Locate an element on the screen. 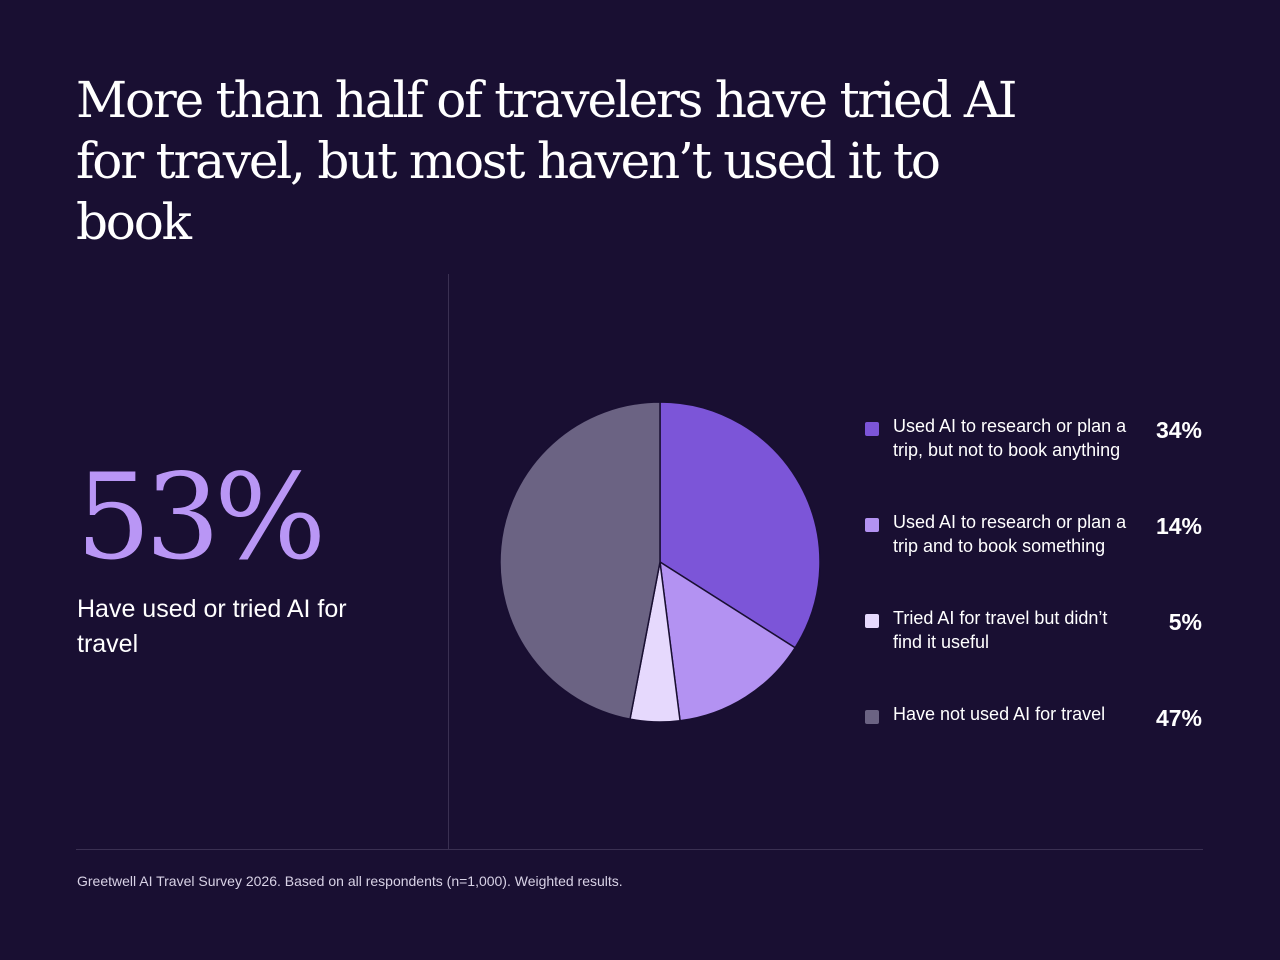 Image resolution: width=1280 pixels, height=960 pixels. legend-value: 14% is located at coordinates (1178, 526).